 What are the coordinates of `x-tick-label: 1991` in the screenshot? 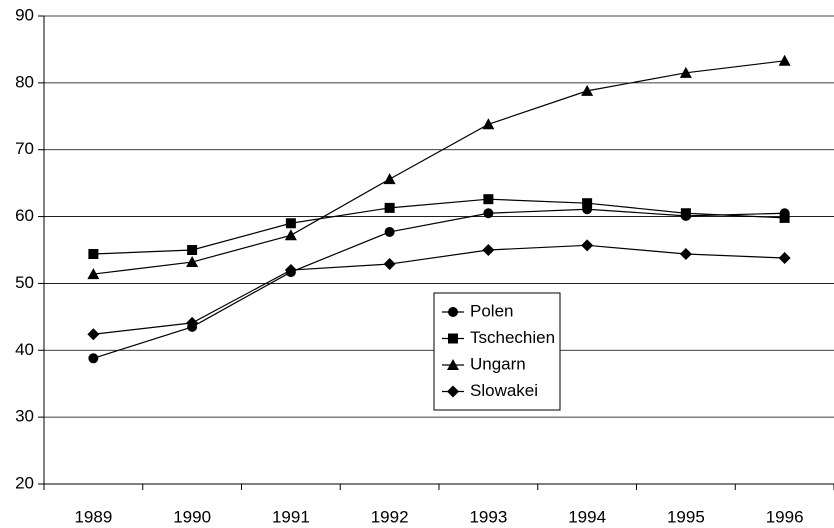 It's located at (291, 516).